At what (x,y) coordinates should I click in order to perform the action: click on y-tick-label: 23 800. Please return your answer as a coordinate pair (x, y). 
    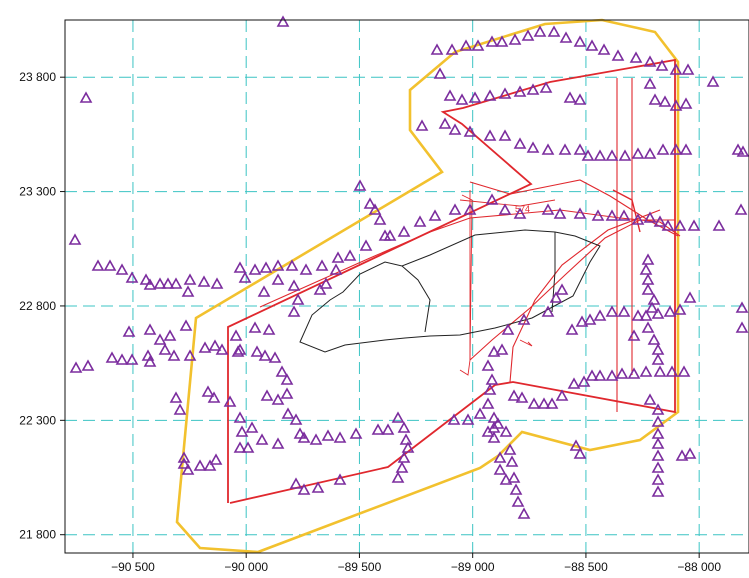
    Looking at the image, I should click on (37, 77).